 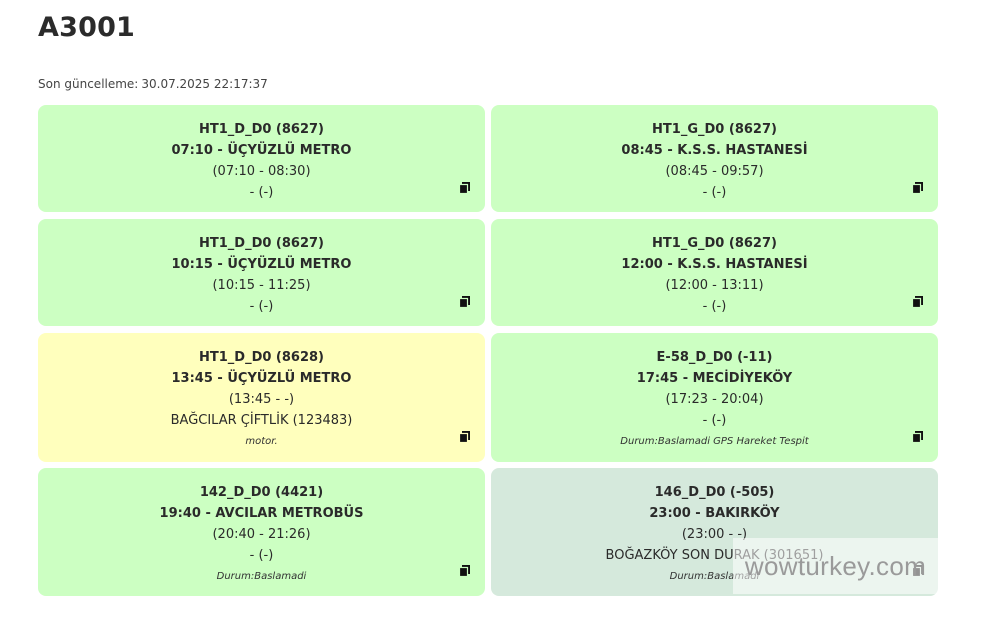 What do you see at coordinates (714, 150) in the screenshot?
I see `trip-route: 08:45 - K.S.S. HASTANESİ` at bounding box center [714, 150].